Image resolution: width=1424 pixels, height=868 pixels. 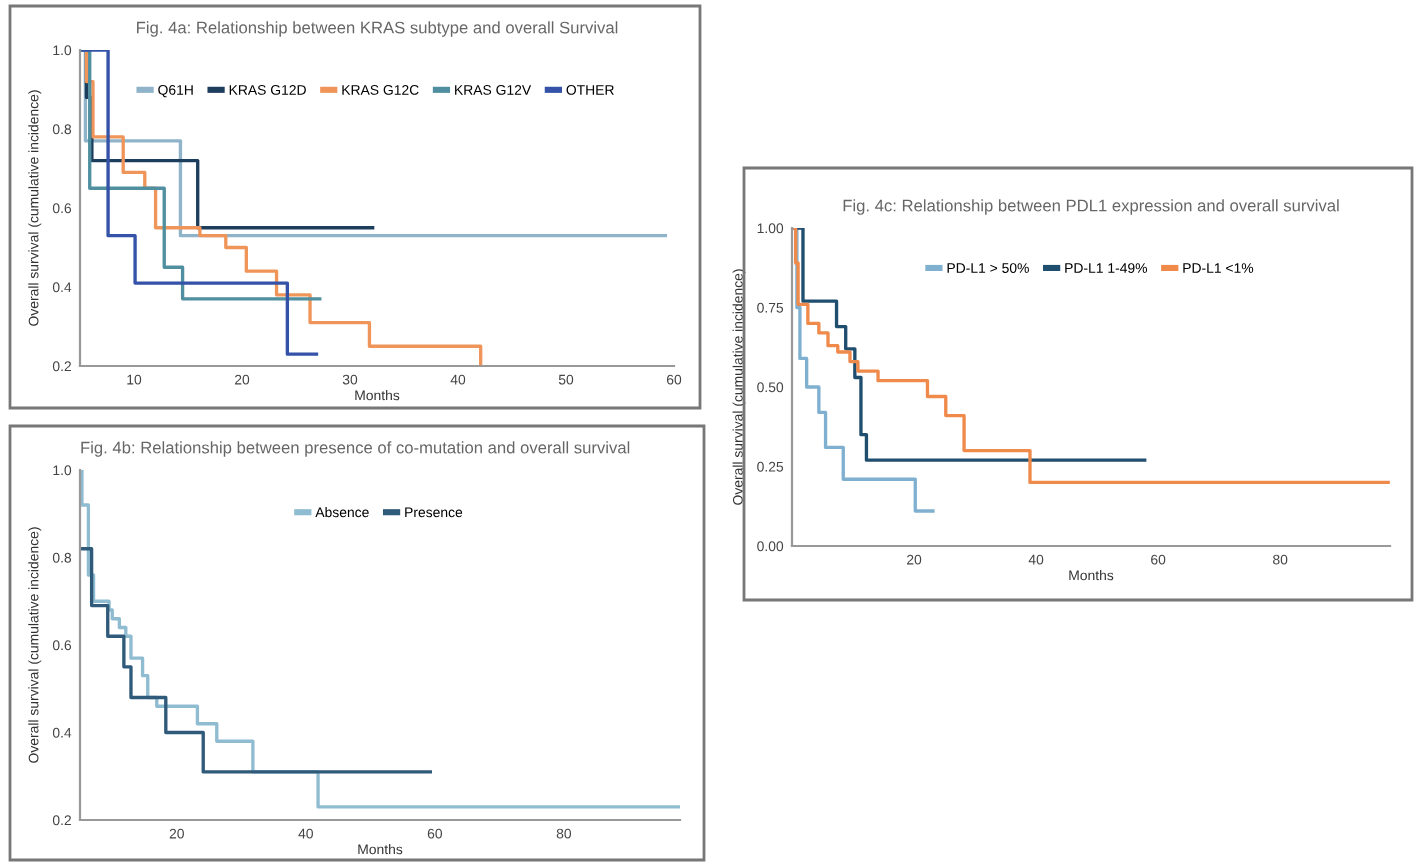 What do you see at coordinates (355, 449) in the screenshot?
I see `chart-title: Fig. 4b: Relationship between presence of co-mutation and overall survival` at bounding box center [355, 449].